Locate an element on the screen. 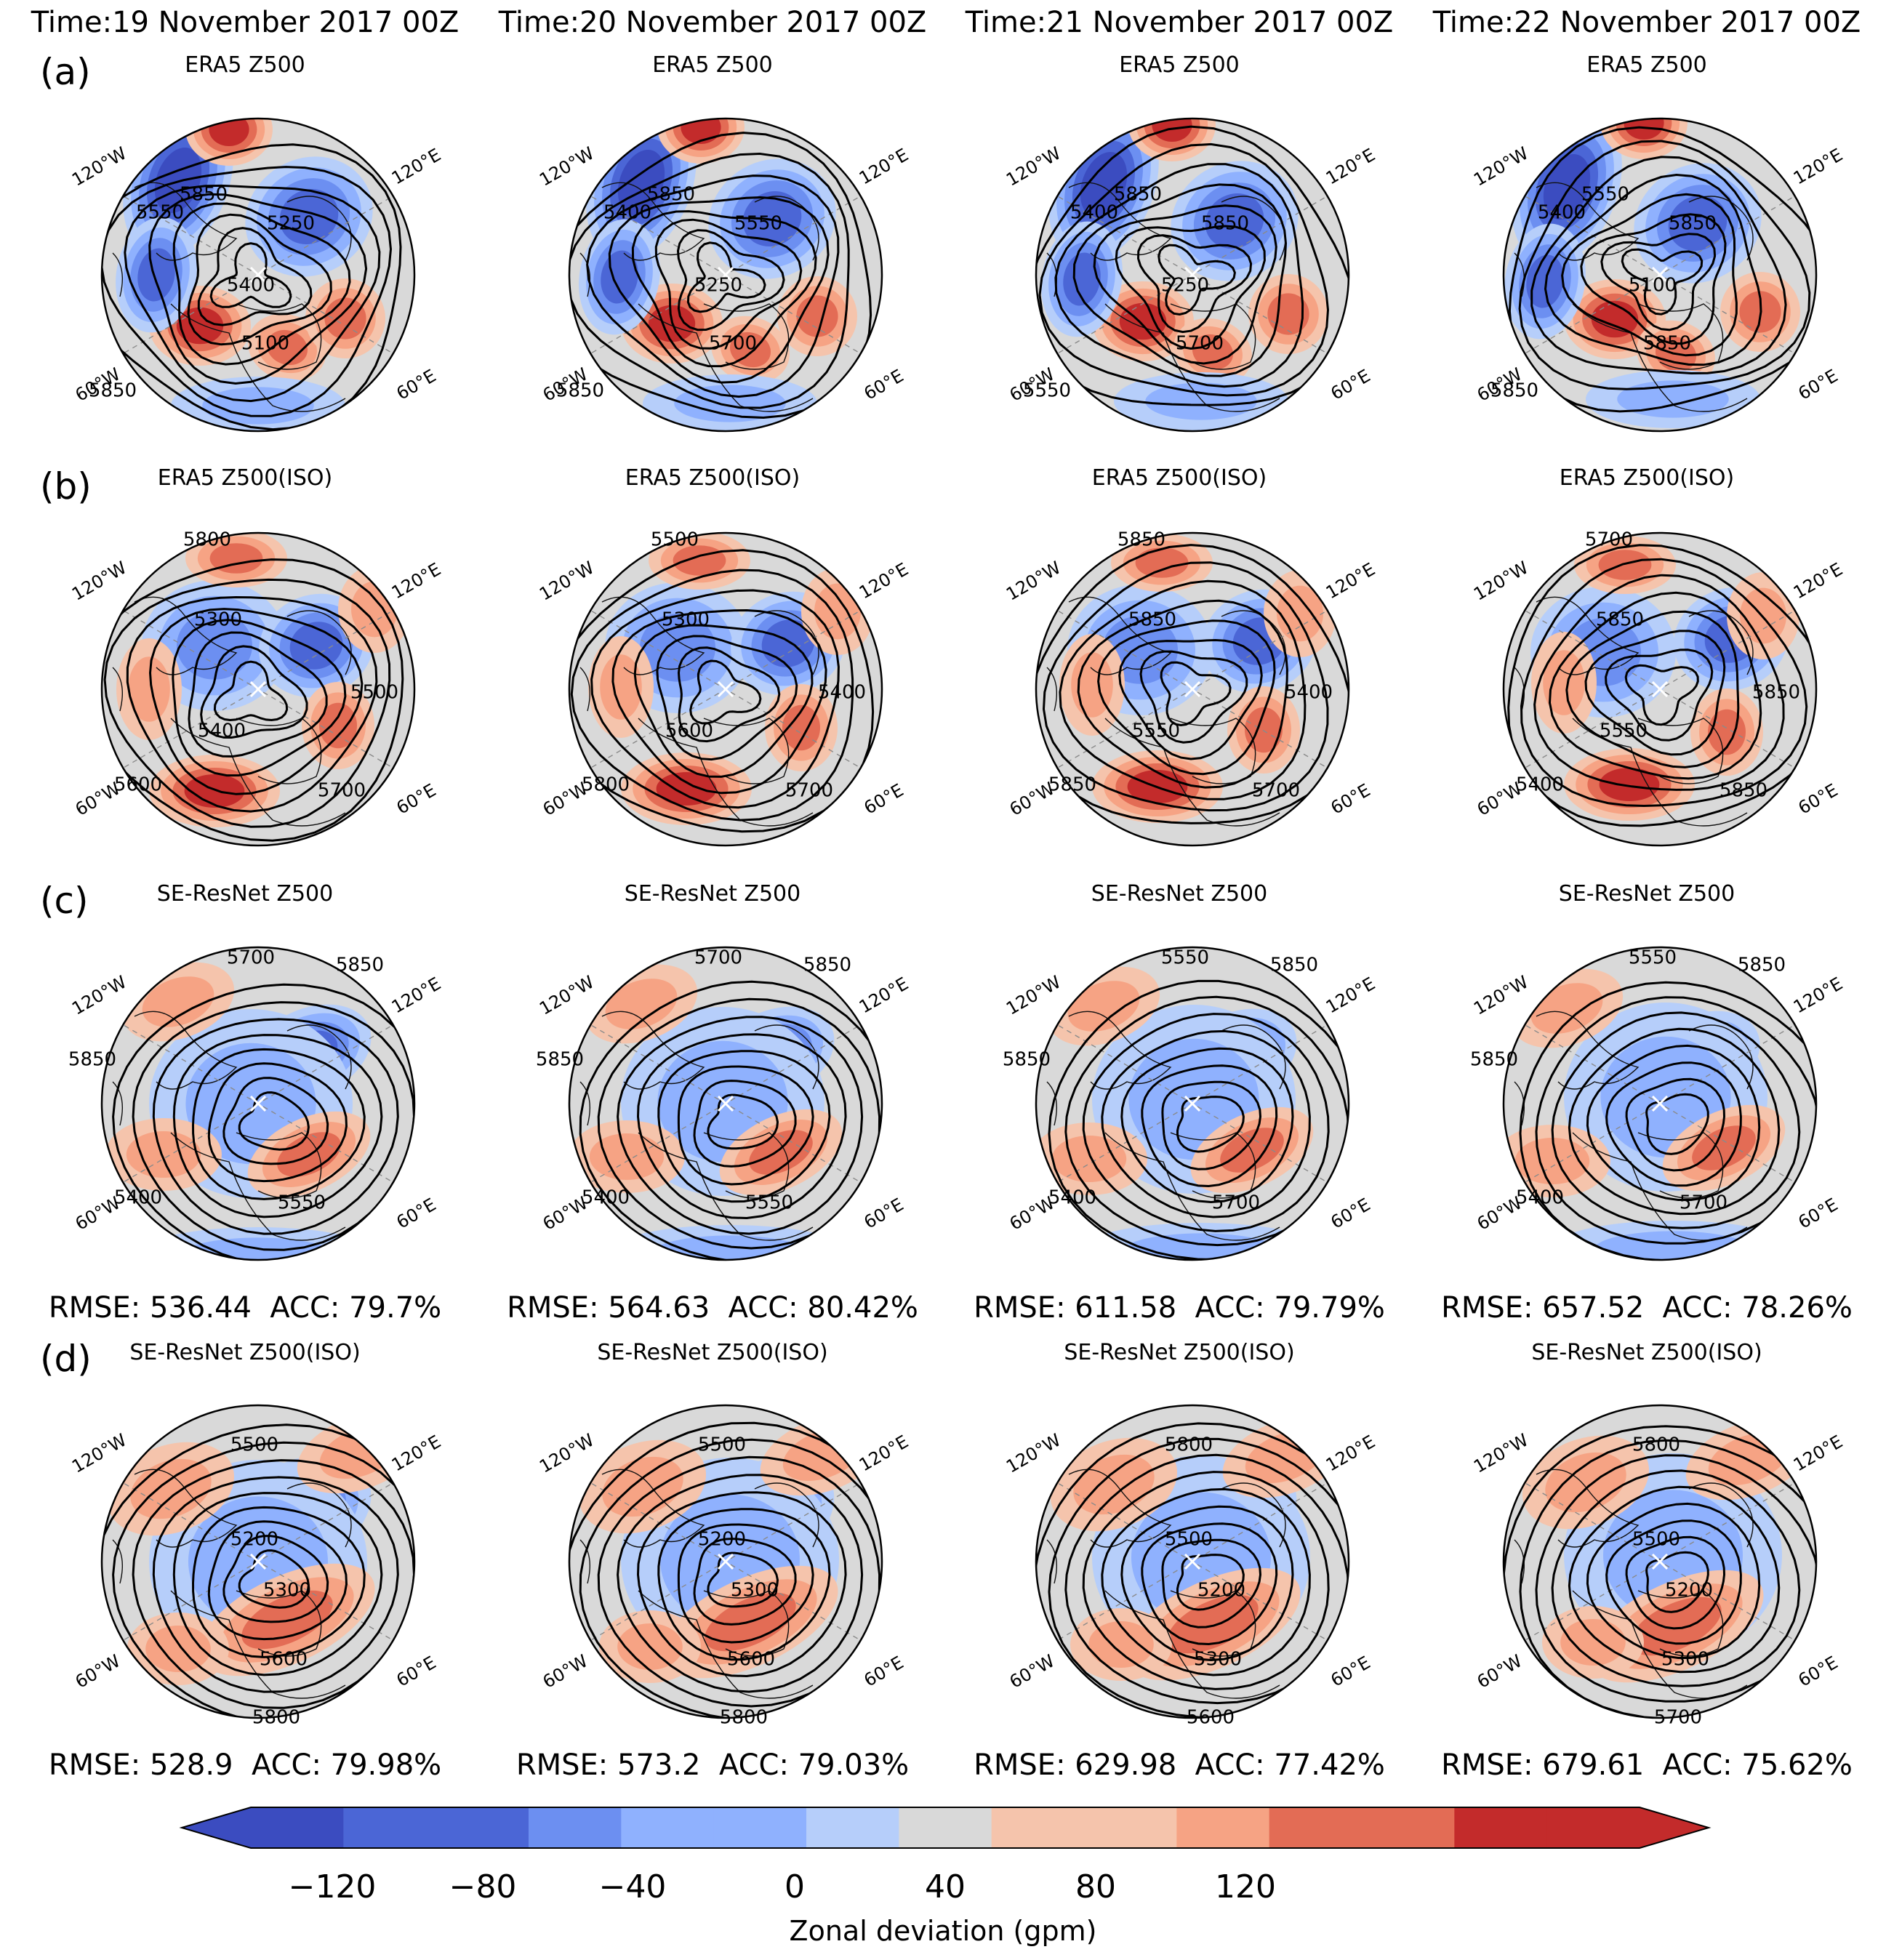 The image size is (1886, 1960). colorbar-outline is located at coordinates (945, 1828).